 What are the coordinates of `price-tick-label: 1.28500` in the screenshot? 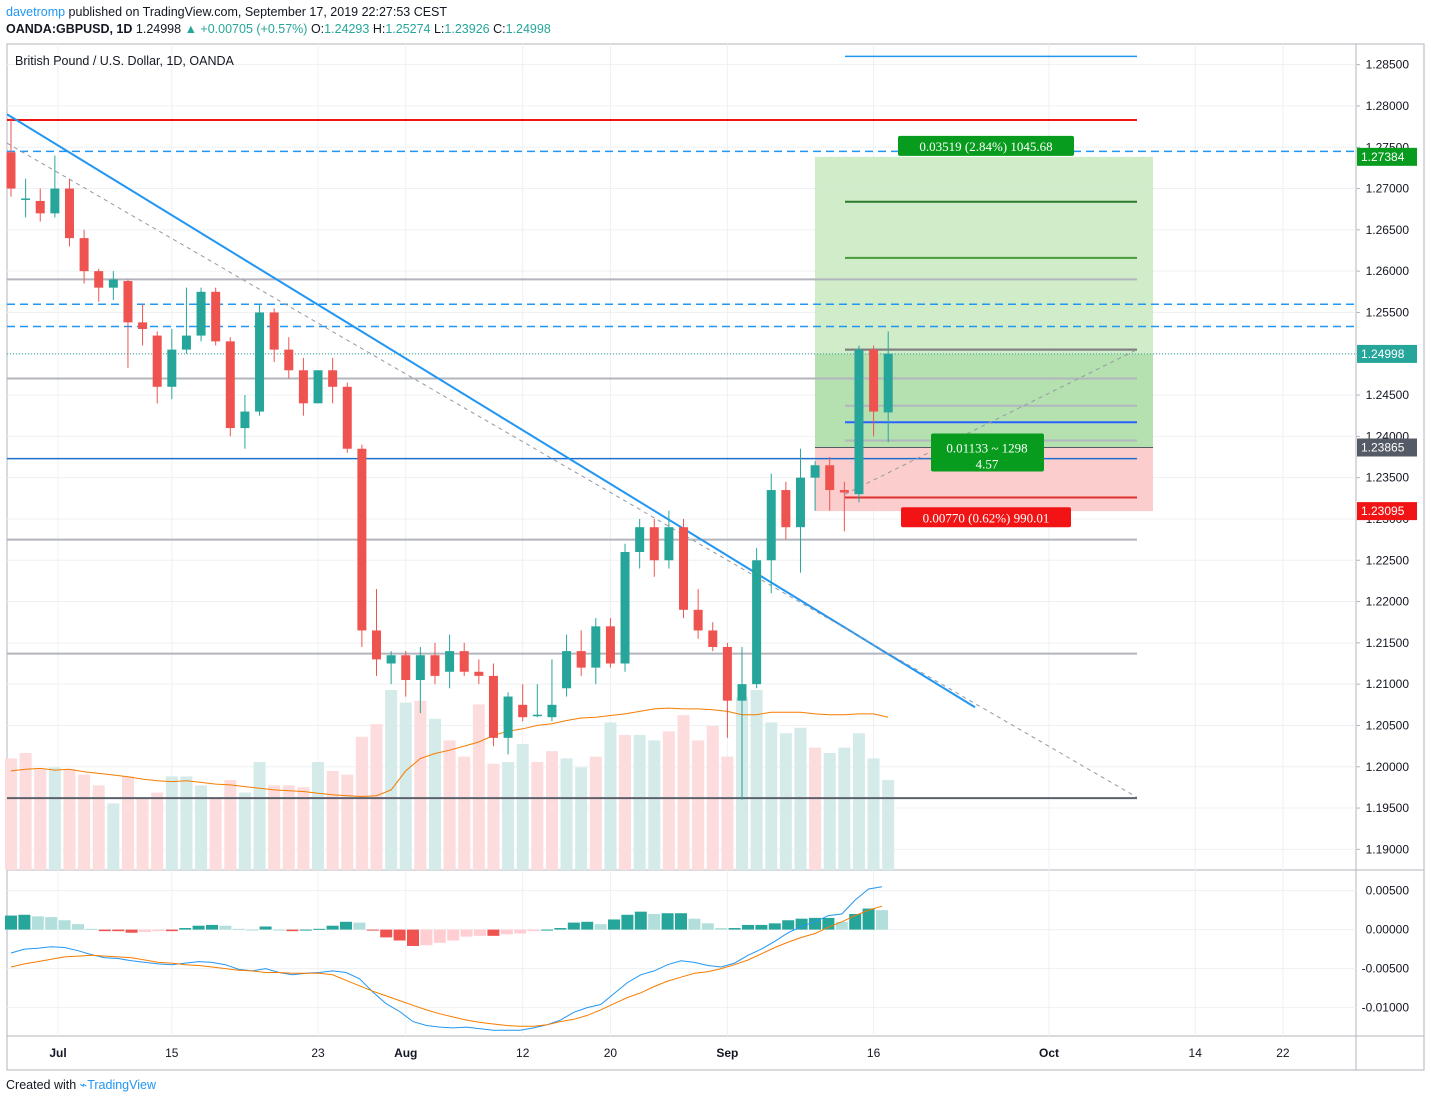 It's located at (1388, 65).